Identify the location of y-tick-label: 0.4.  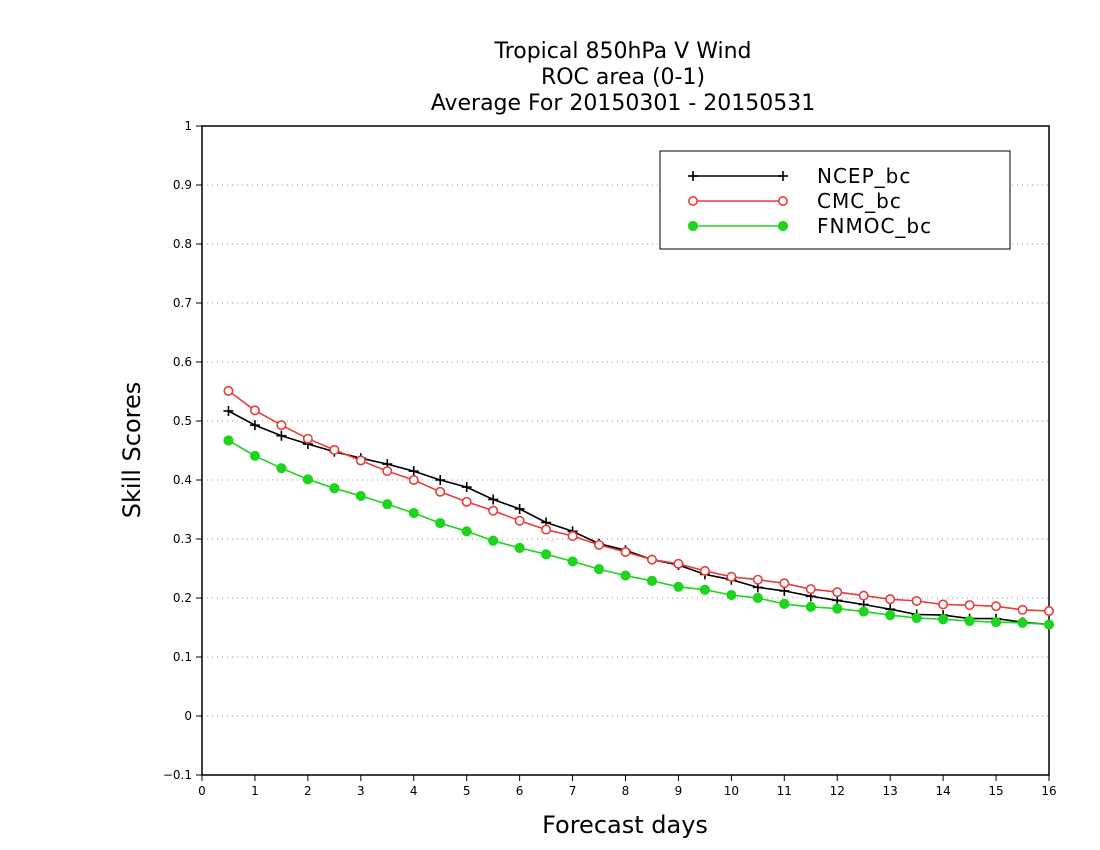
(182, 480).